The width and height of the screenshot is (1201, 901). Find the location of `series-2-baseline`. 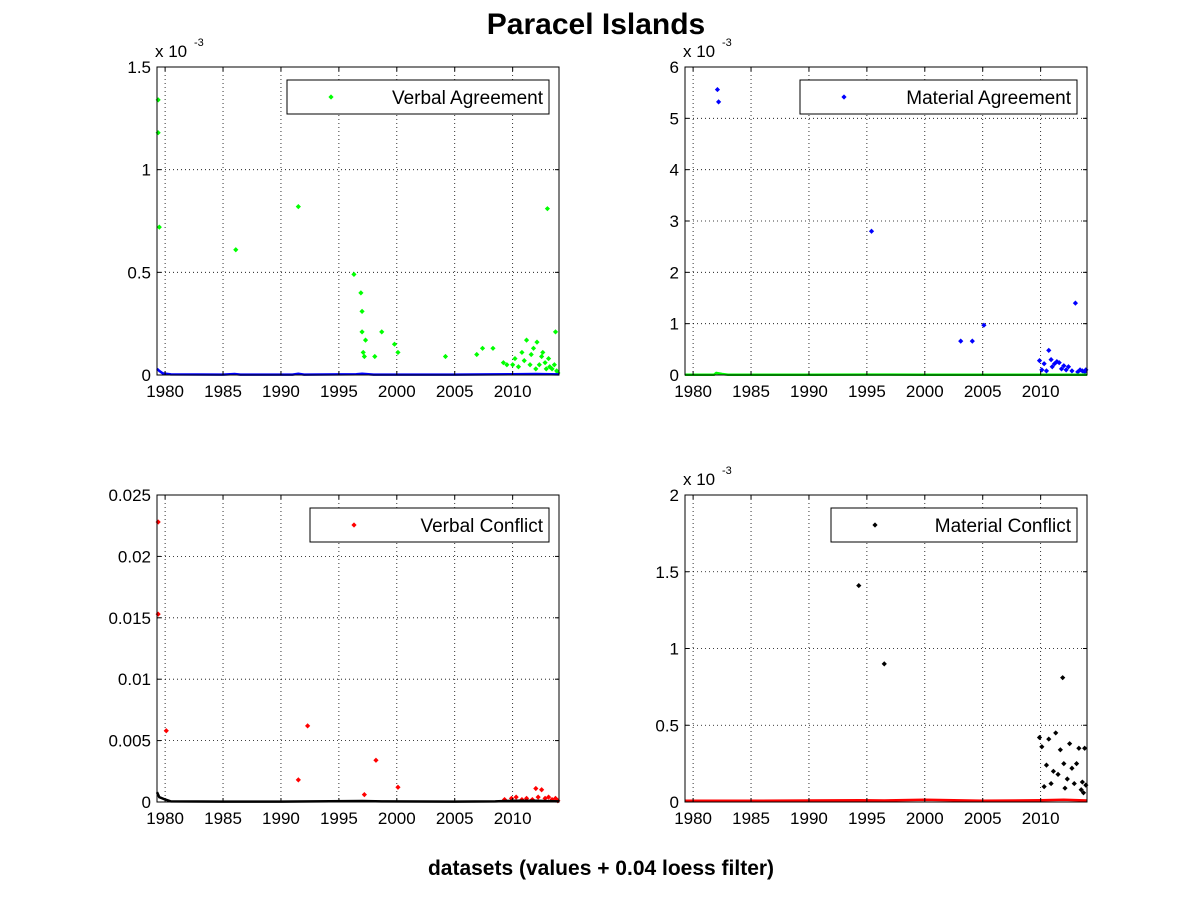

series-2-baseline is located at coordinates (358, 371).